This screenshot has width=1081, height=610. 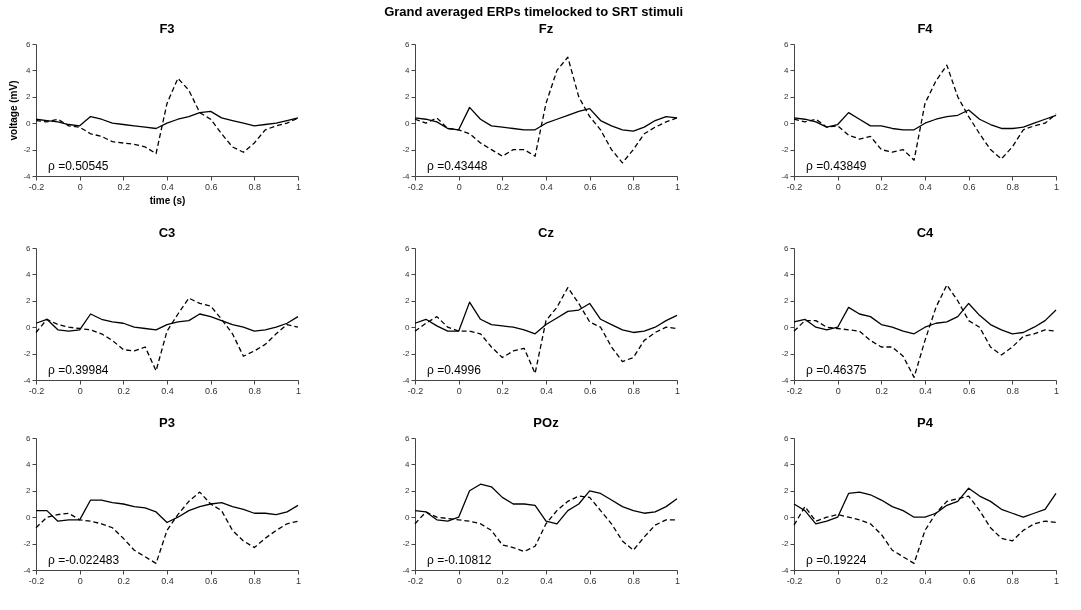 What do you see at coordinates (546, 422) in the screenshot?
I see `chart-title: POz` at bounding box center [546, 422].